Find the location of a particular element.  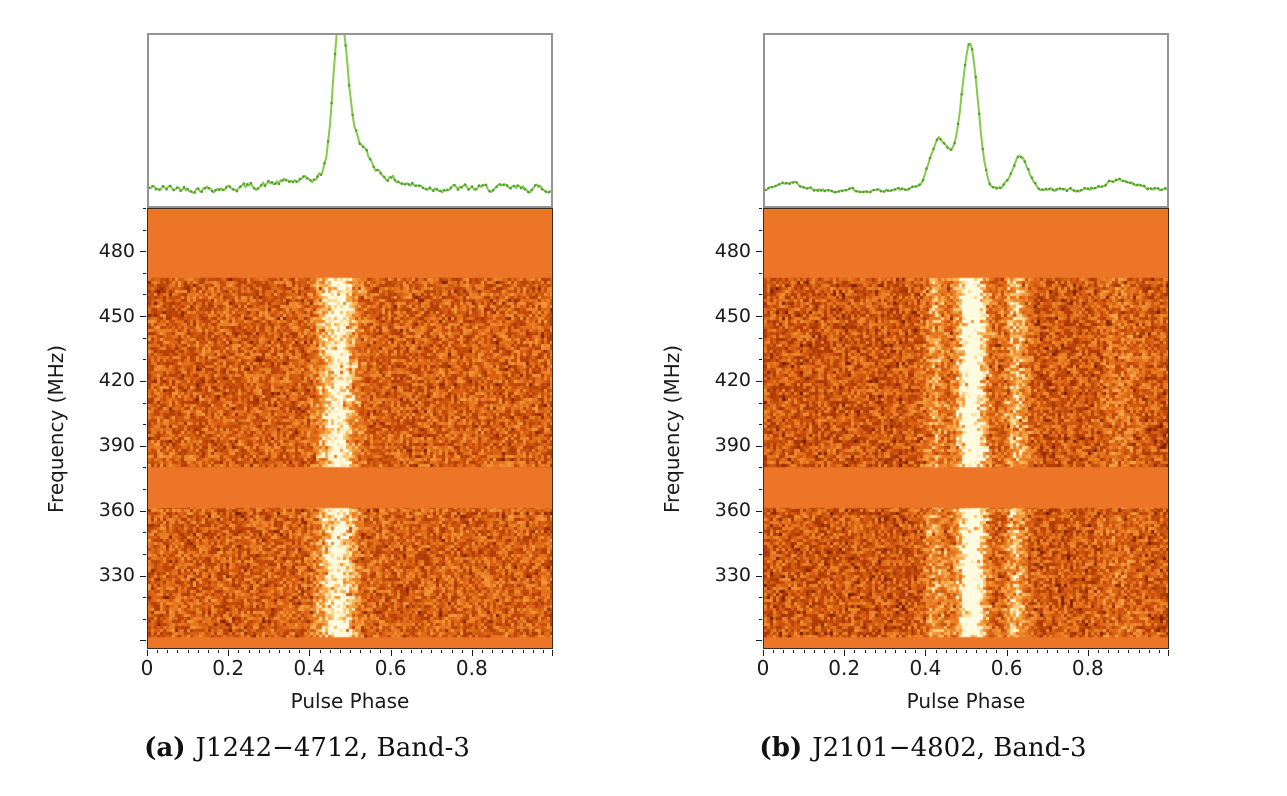

x-axis-label-b: Pulse Phase is located at coordinates (966, 701).